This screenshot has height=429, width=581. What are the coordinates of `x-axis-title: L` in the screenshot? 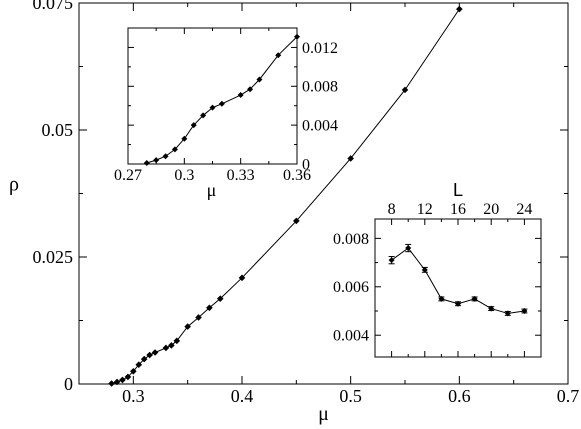 It's located at (458, 190).